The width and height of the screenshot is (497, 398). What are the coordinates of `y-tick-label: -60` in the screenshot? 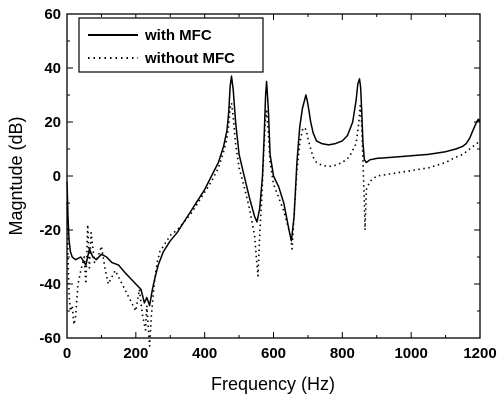 It's located at (50, 338).